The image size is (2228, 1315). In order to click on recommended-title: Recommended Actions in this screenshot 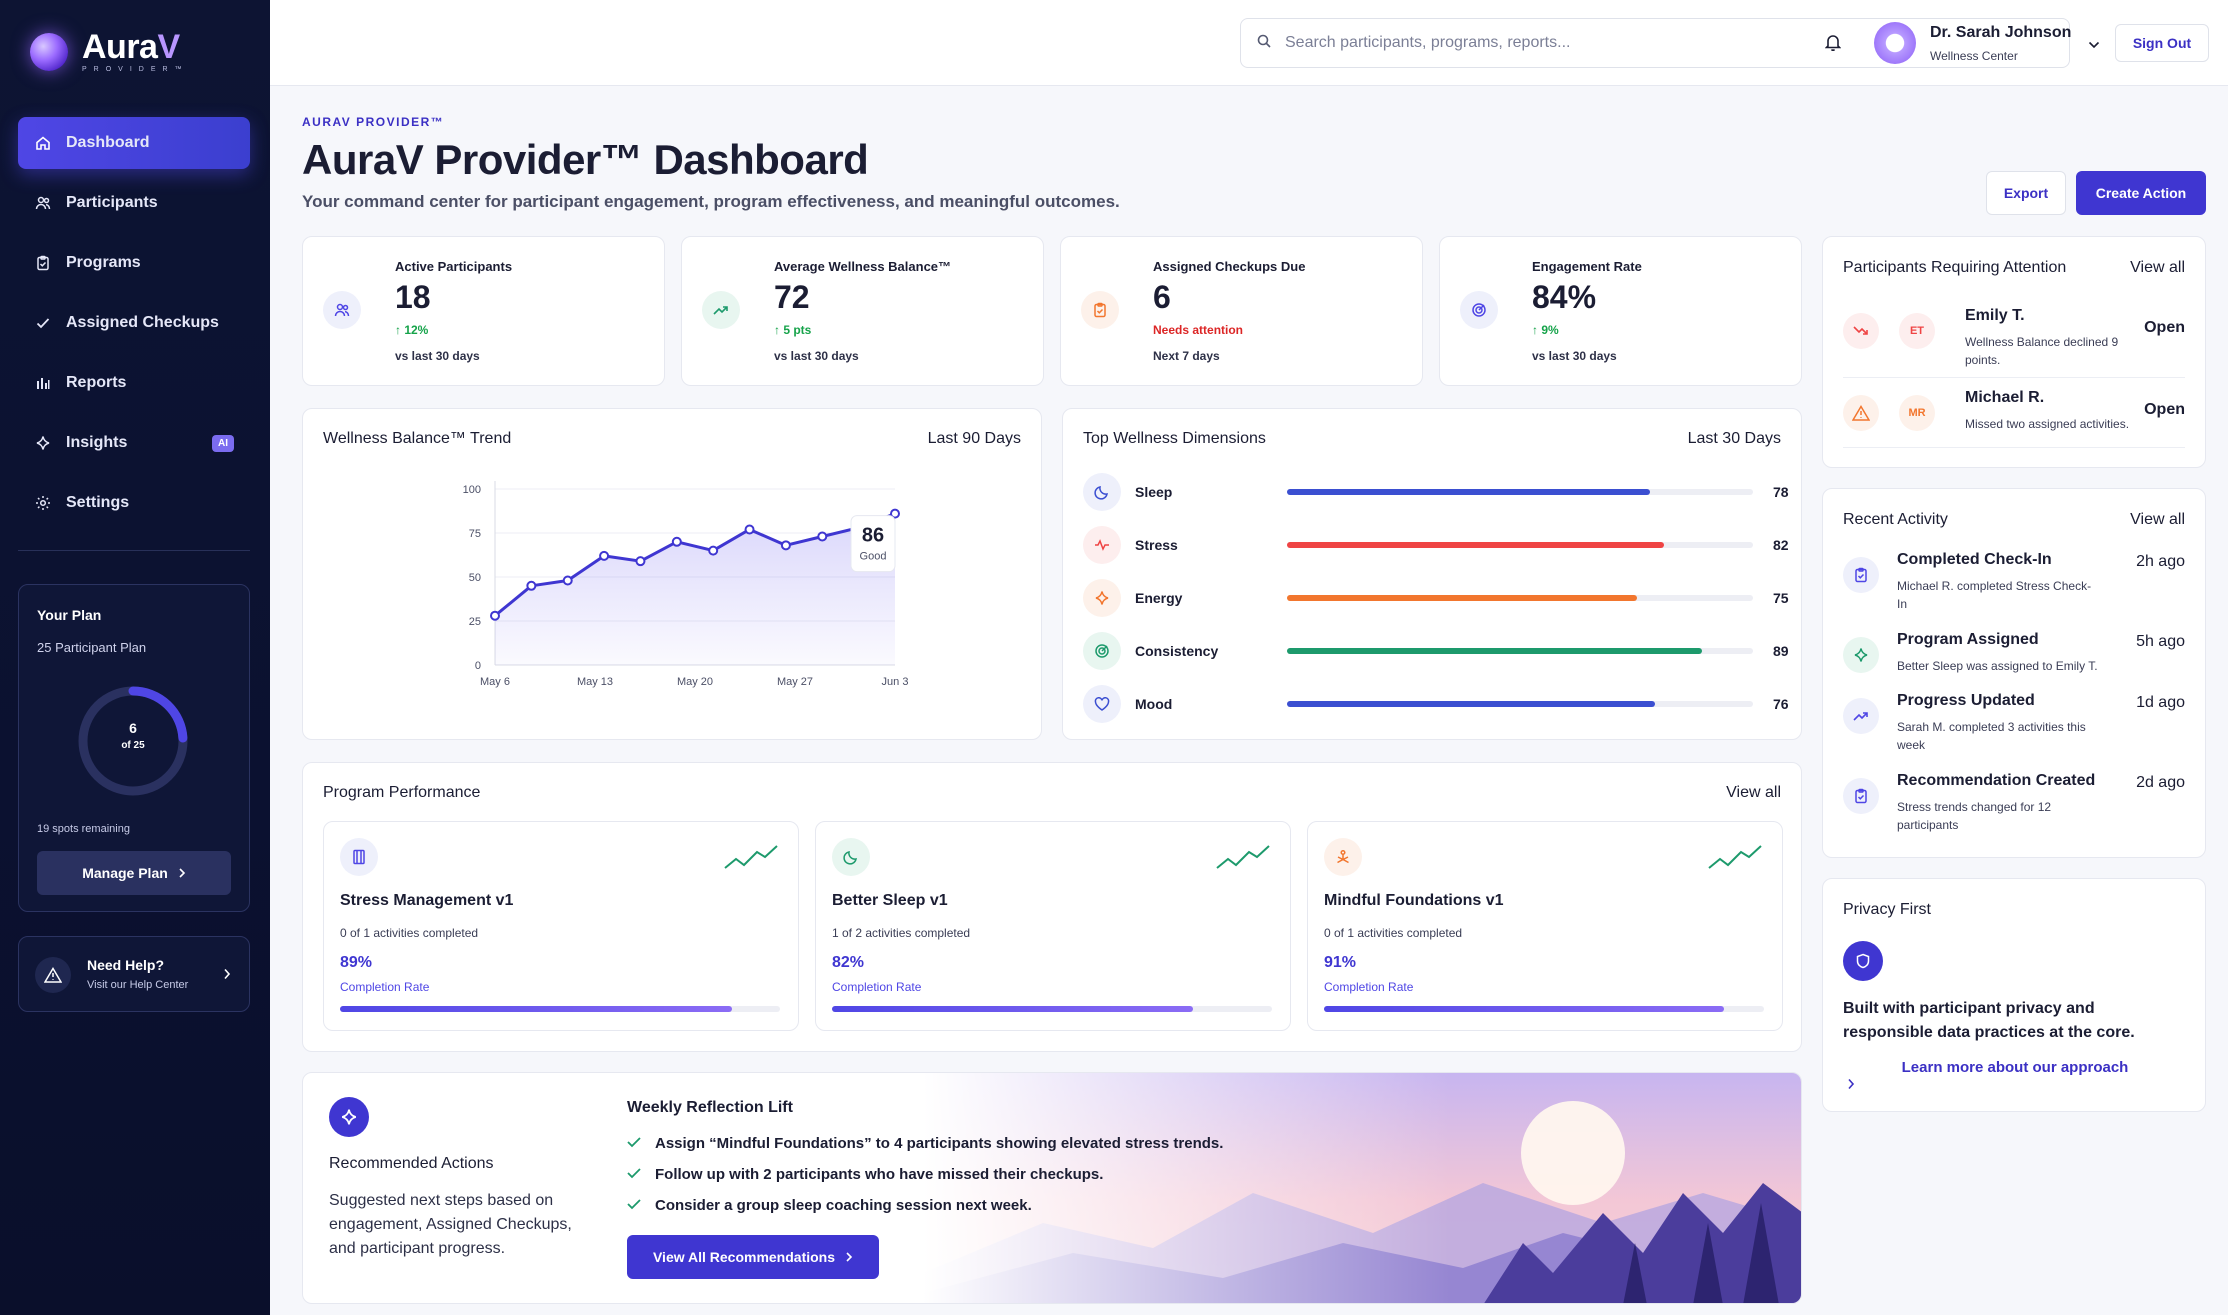, I will do `click(411, 1163)`.